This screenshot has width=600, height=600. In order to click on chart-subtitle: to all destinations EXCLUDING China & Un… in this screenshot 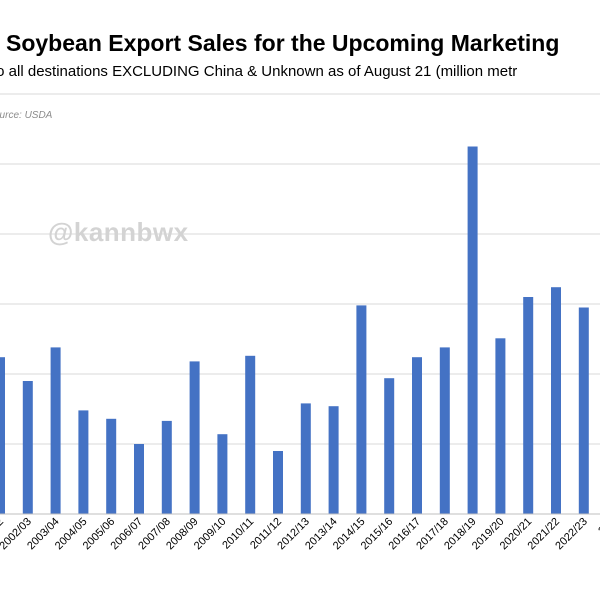, I will do `click(259, 71)`.